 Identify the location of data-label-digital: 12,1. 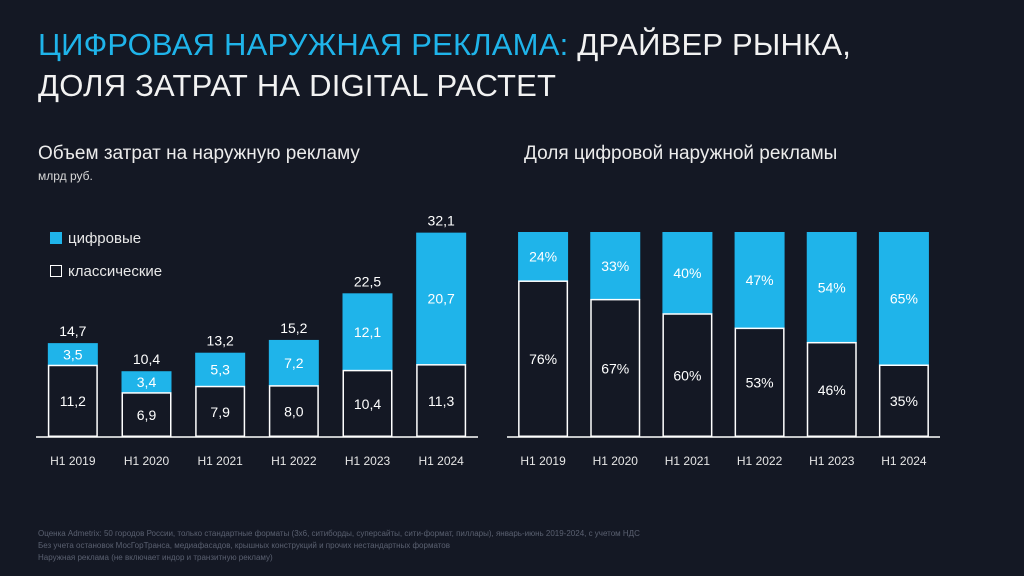
(367, 332).